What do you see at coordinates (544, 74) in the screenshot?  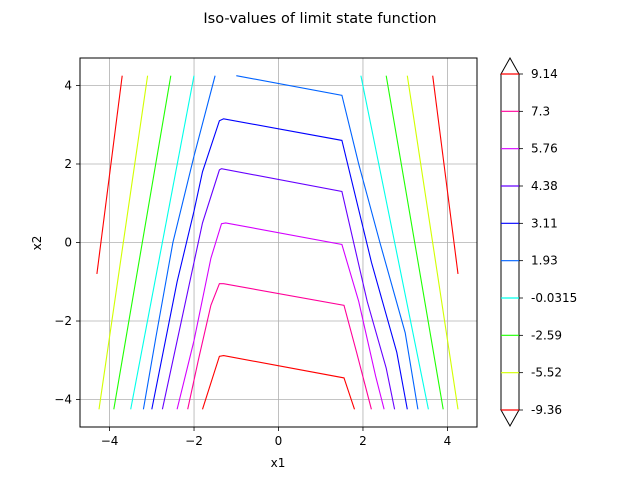 I see `colorbar-tick-label: 9.14` at bounding box center [544, 74].